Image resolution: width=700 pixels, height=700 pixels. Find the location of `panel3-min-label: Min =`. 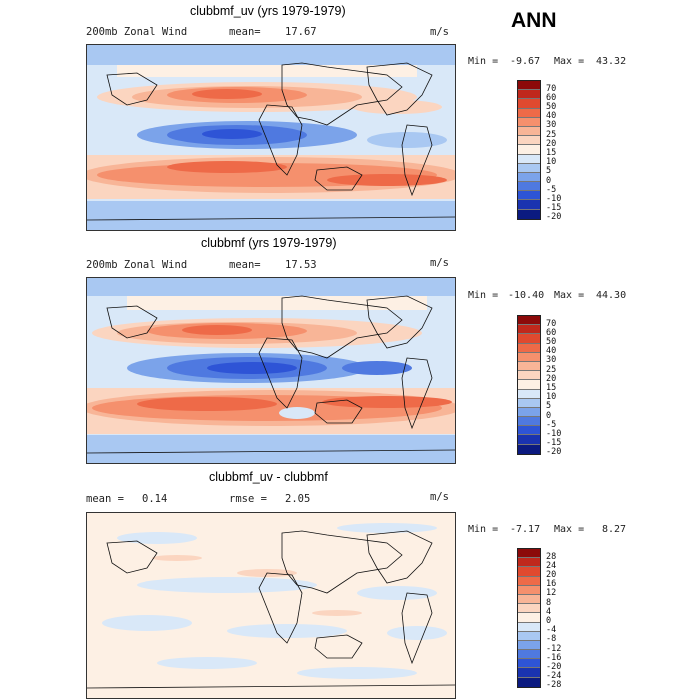

panel3-min-label: Min = is located at coordinates (483, 529).